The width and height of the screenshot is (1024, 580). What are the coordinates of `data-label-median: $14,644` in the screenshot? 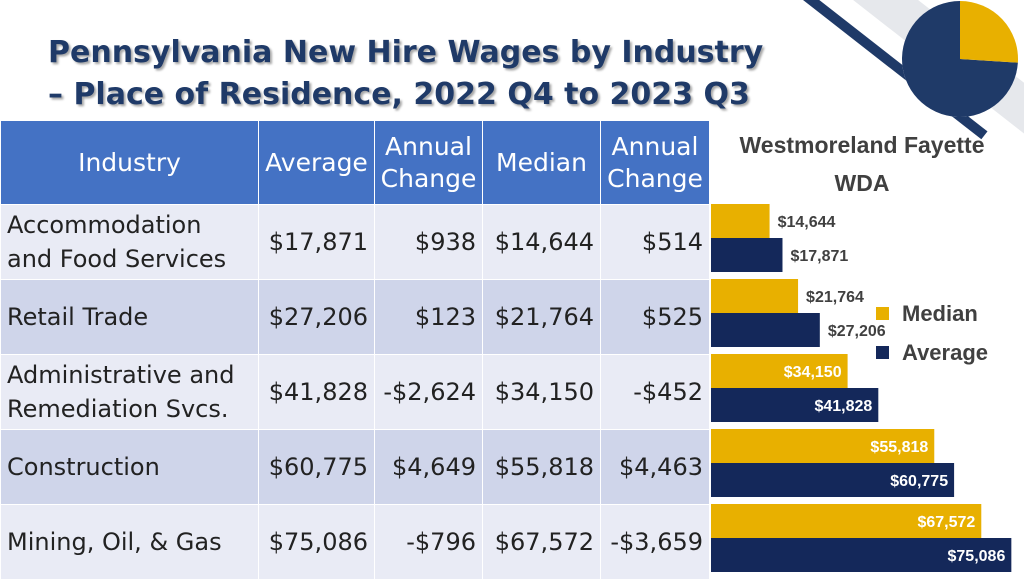 It's located at (807, 222).